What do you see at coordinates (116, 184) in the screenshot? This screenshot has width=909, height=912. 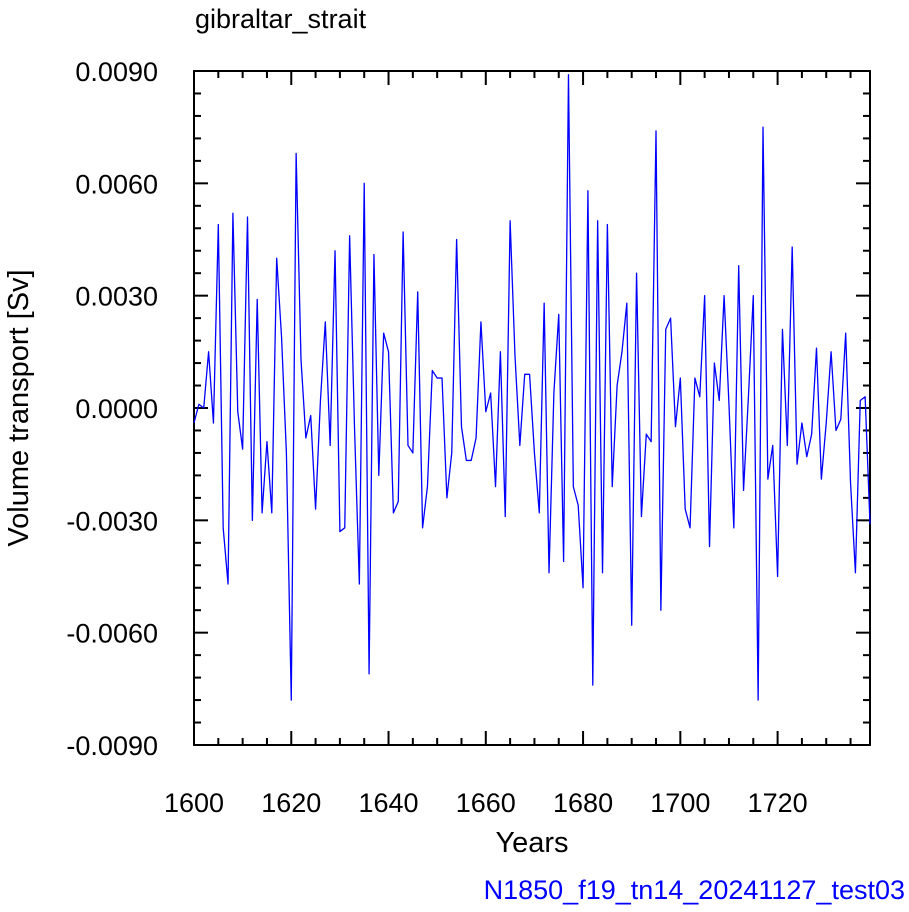 I see `y-tick-label: 0.0060` at bounding box center [116, 184].